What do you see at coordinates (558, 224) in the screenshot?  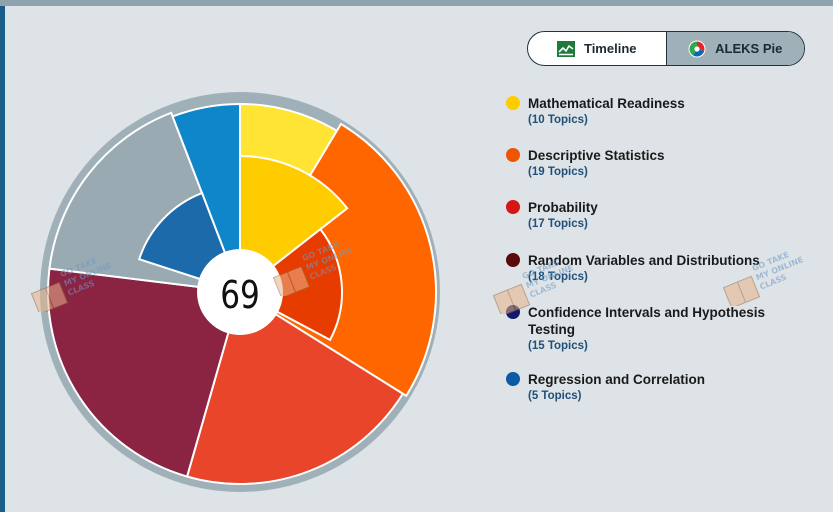 I see `legend-topic-count: (17 Topics)` at bounding box center [558, 224].